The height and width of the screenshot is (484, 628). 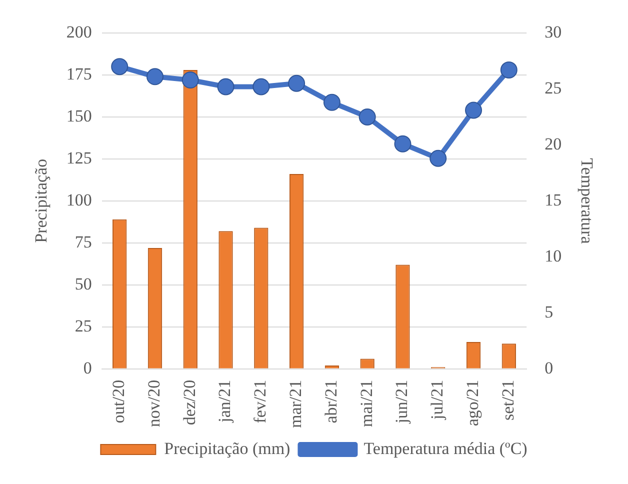 What do you see at coordinates (472, 403) in the screenshot?
I see `x-tick-label: ago/21` at bounding box center [472, 403].